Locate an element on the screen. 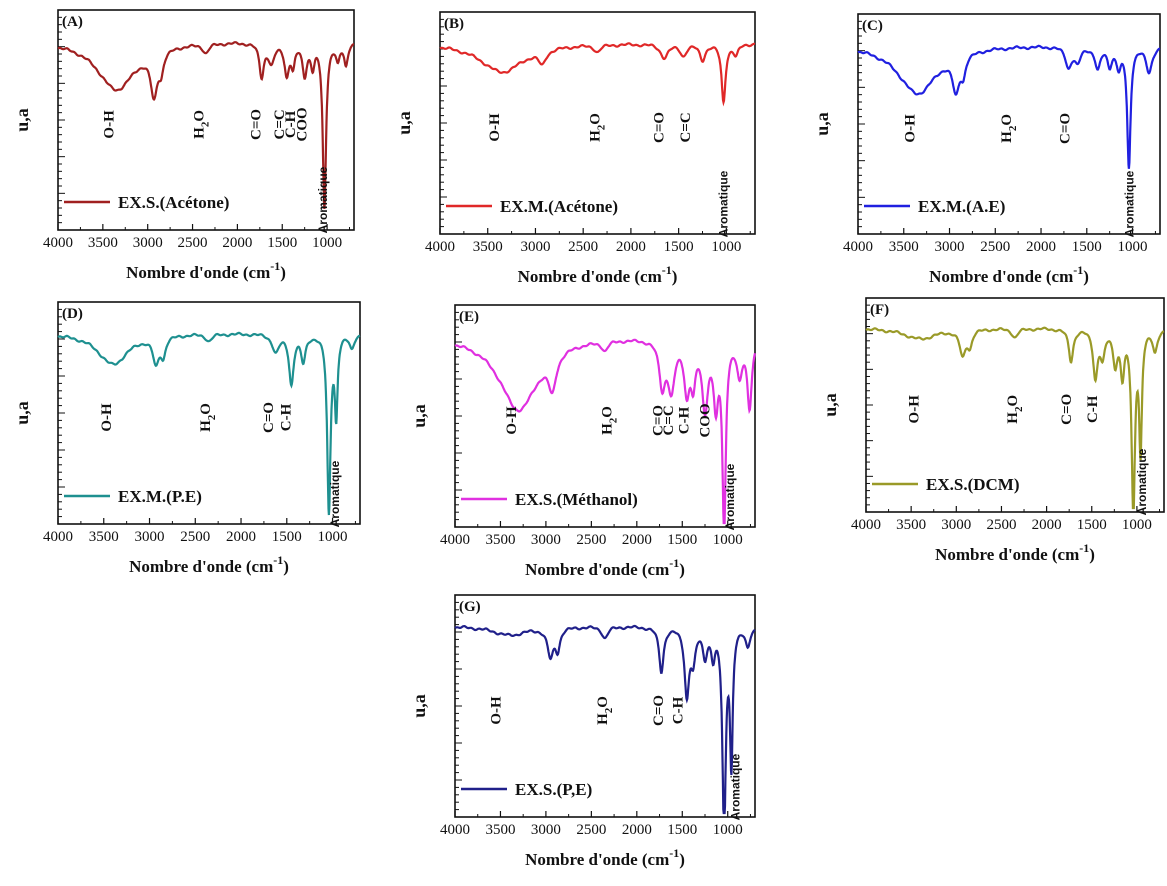 This screenshot has height=886, width=1167. legend-label: EX.M.(Acétone) is located at coordinates (559, 206).